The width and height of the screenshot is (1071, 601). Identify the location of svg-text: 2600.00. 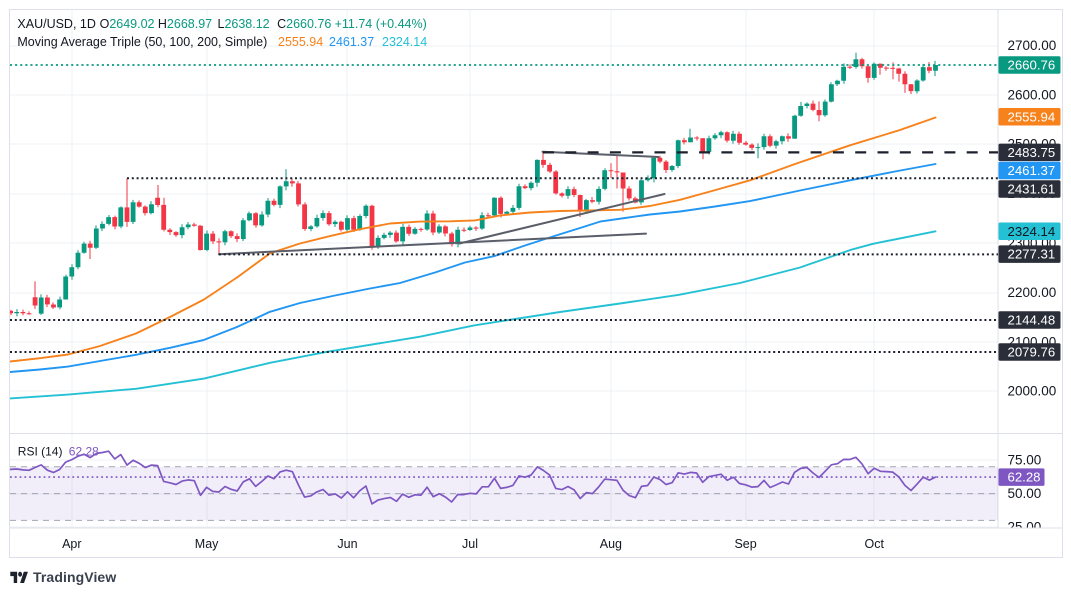
(1032, 94).